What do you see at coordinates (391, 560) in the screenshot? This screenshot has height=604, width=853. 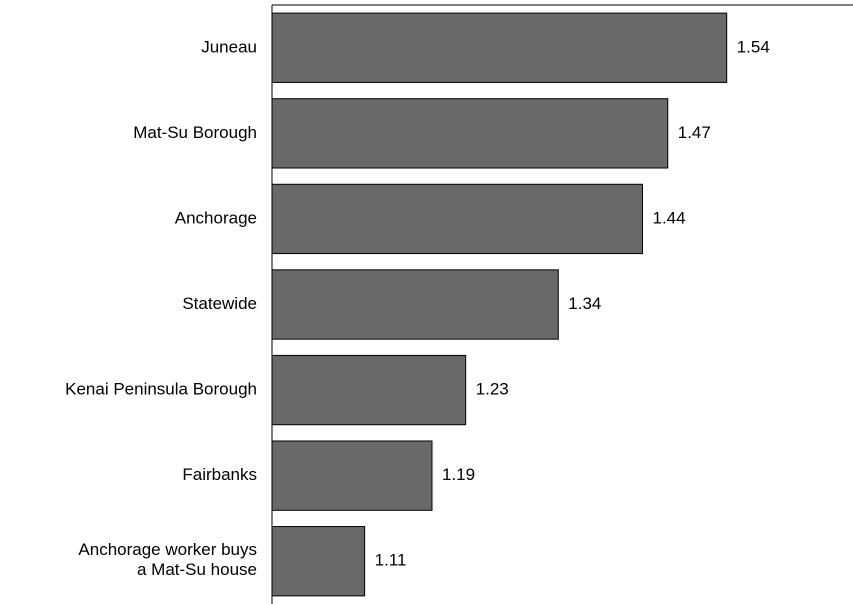 I see `value-label: 1.11` at bounding box center [391, 560].